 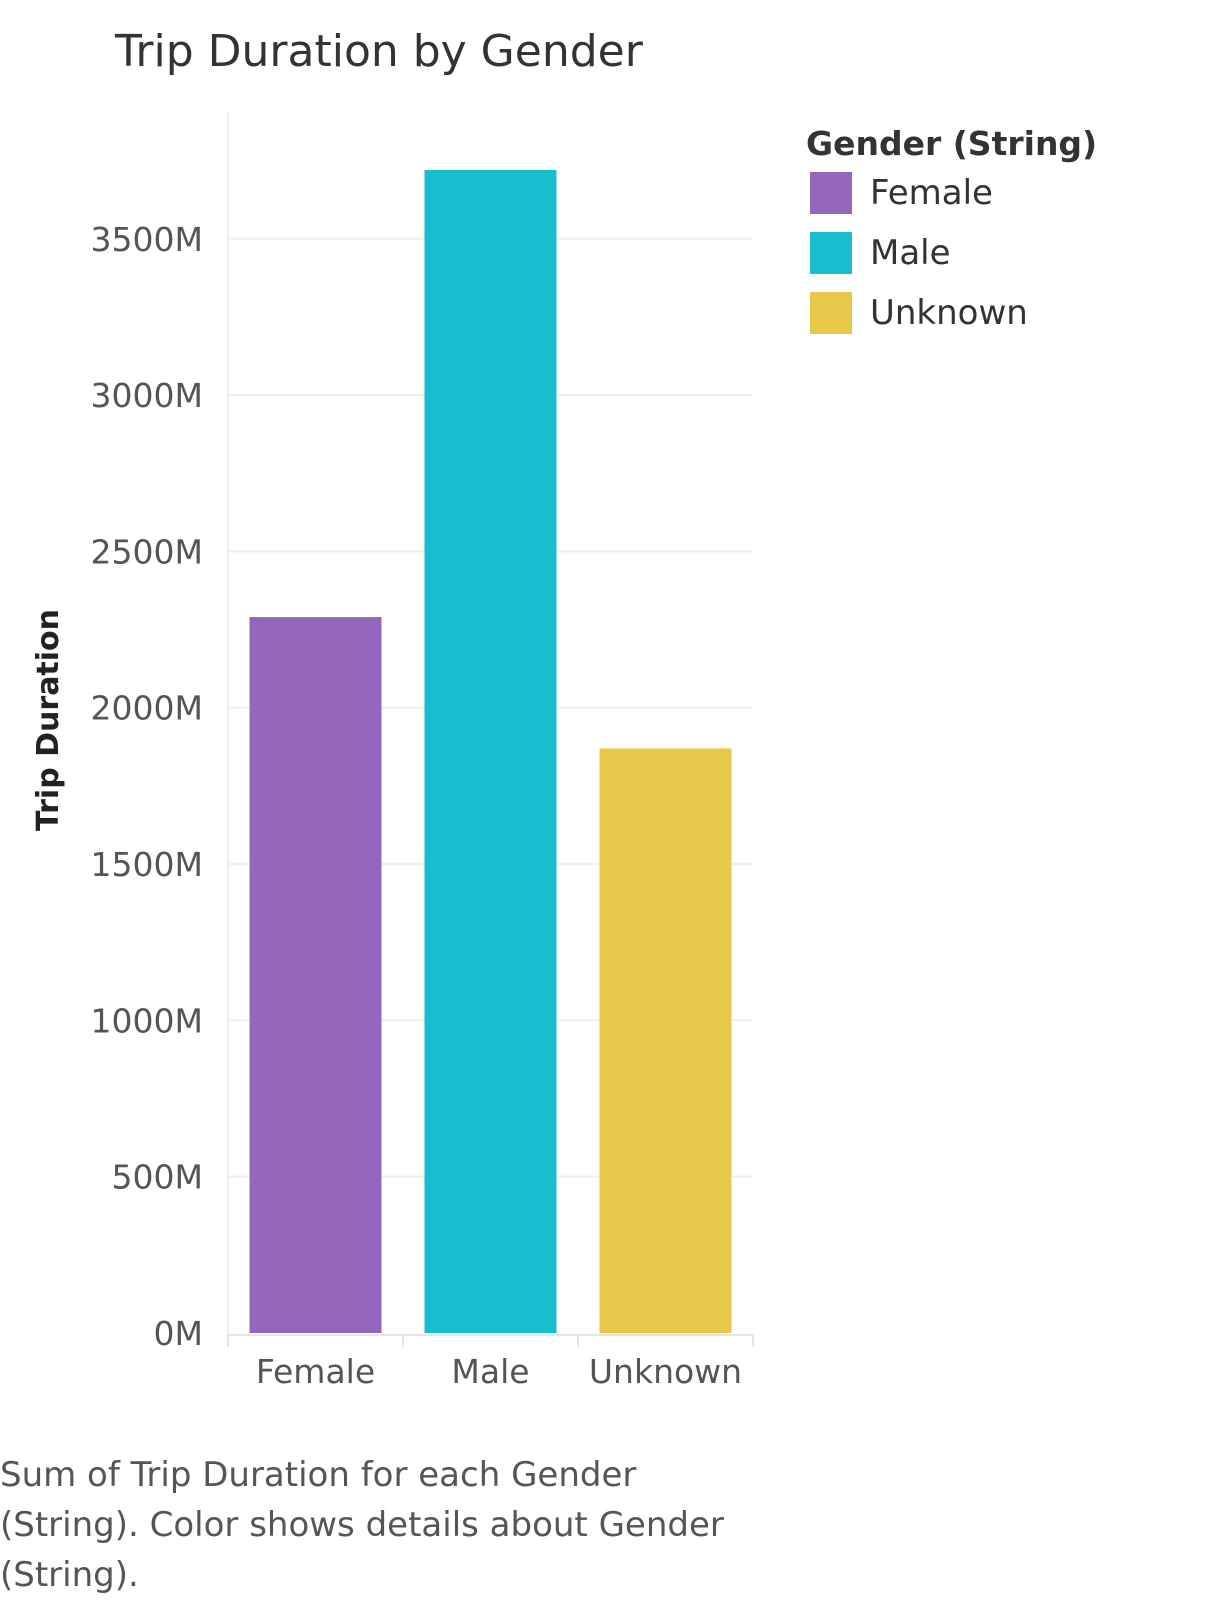 I want to click on bar-male, so click(x=490, y=751).